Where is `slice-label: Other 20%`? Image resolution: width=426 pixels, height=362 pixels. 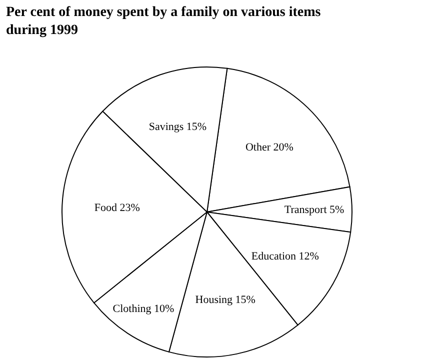 slice-label: Other 20% is located at coordinates (269, 147).